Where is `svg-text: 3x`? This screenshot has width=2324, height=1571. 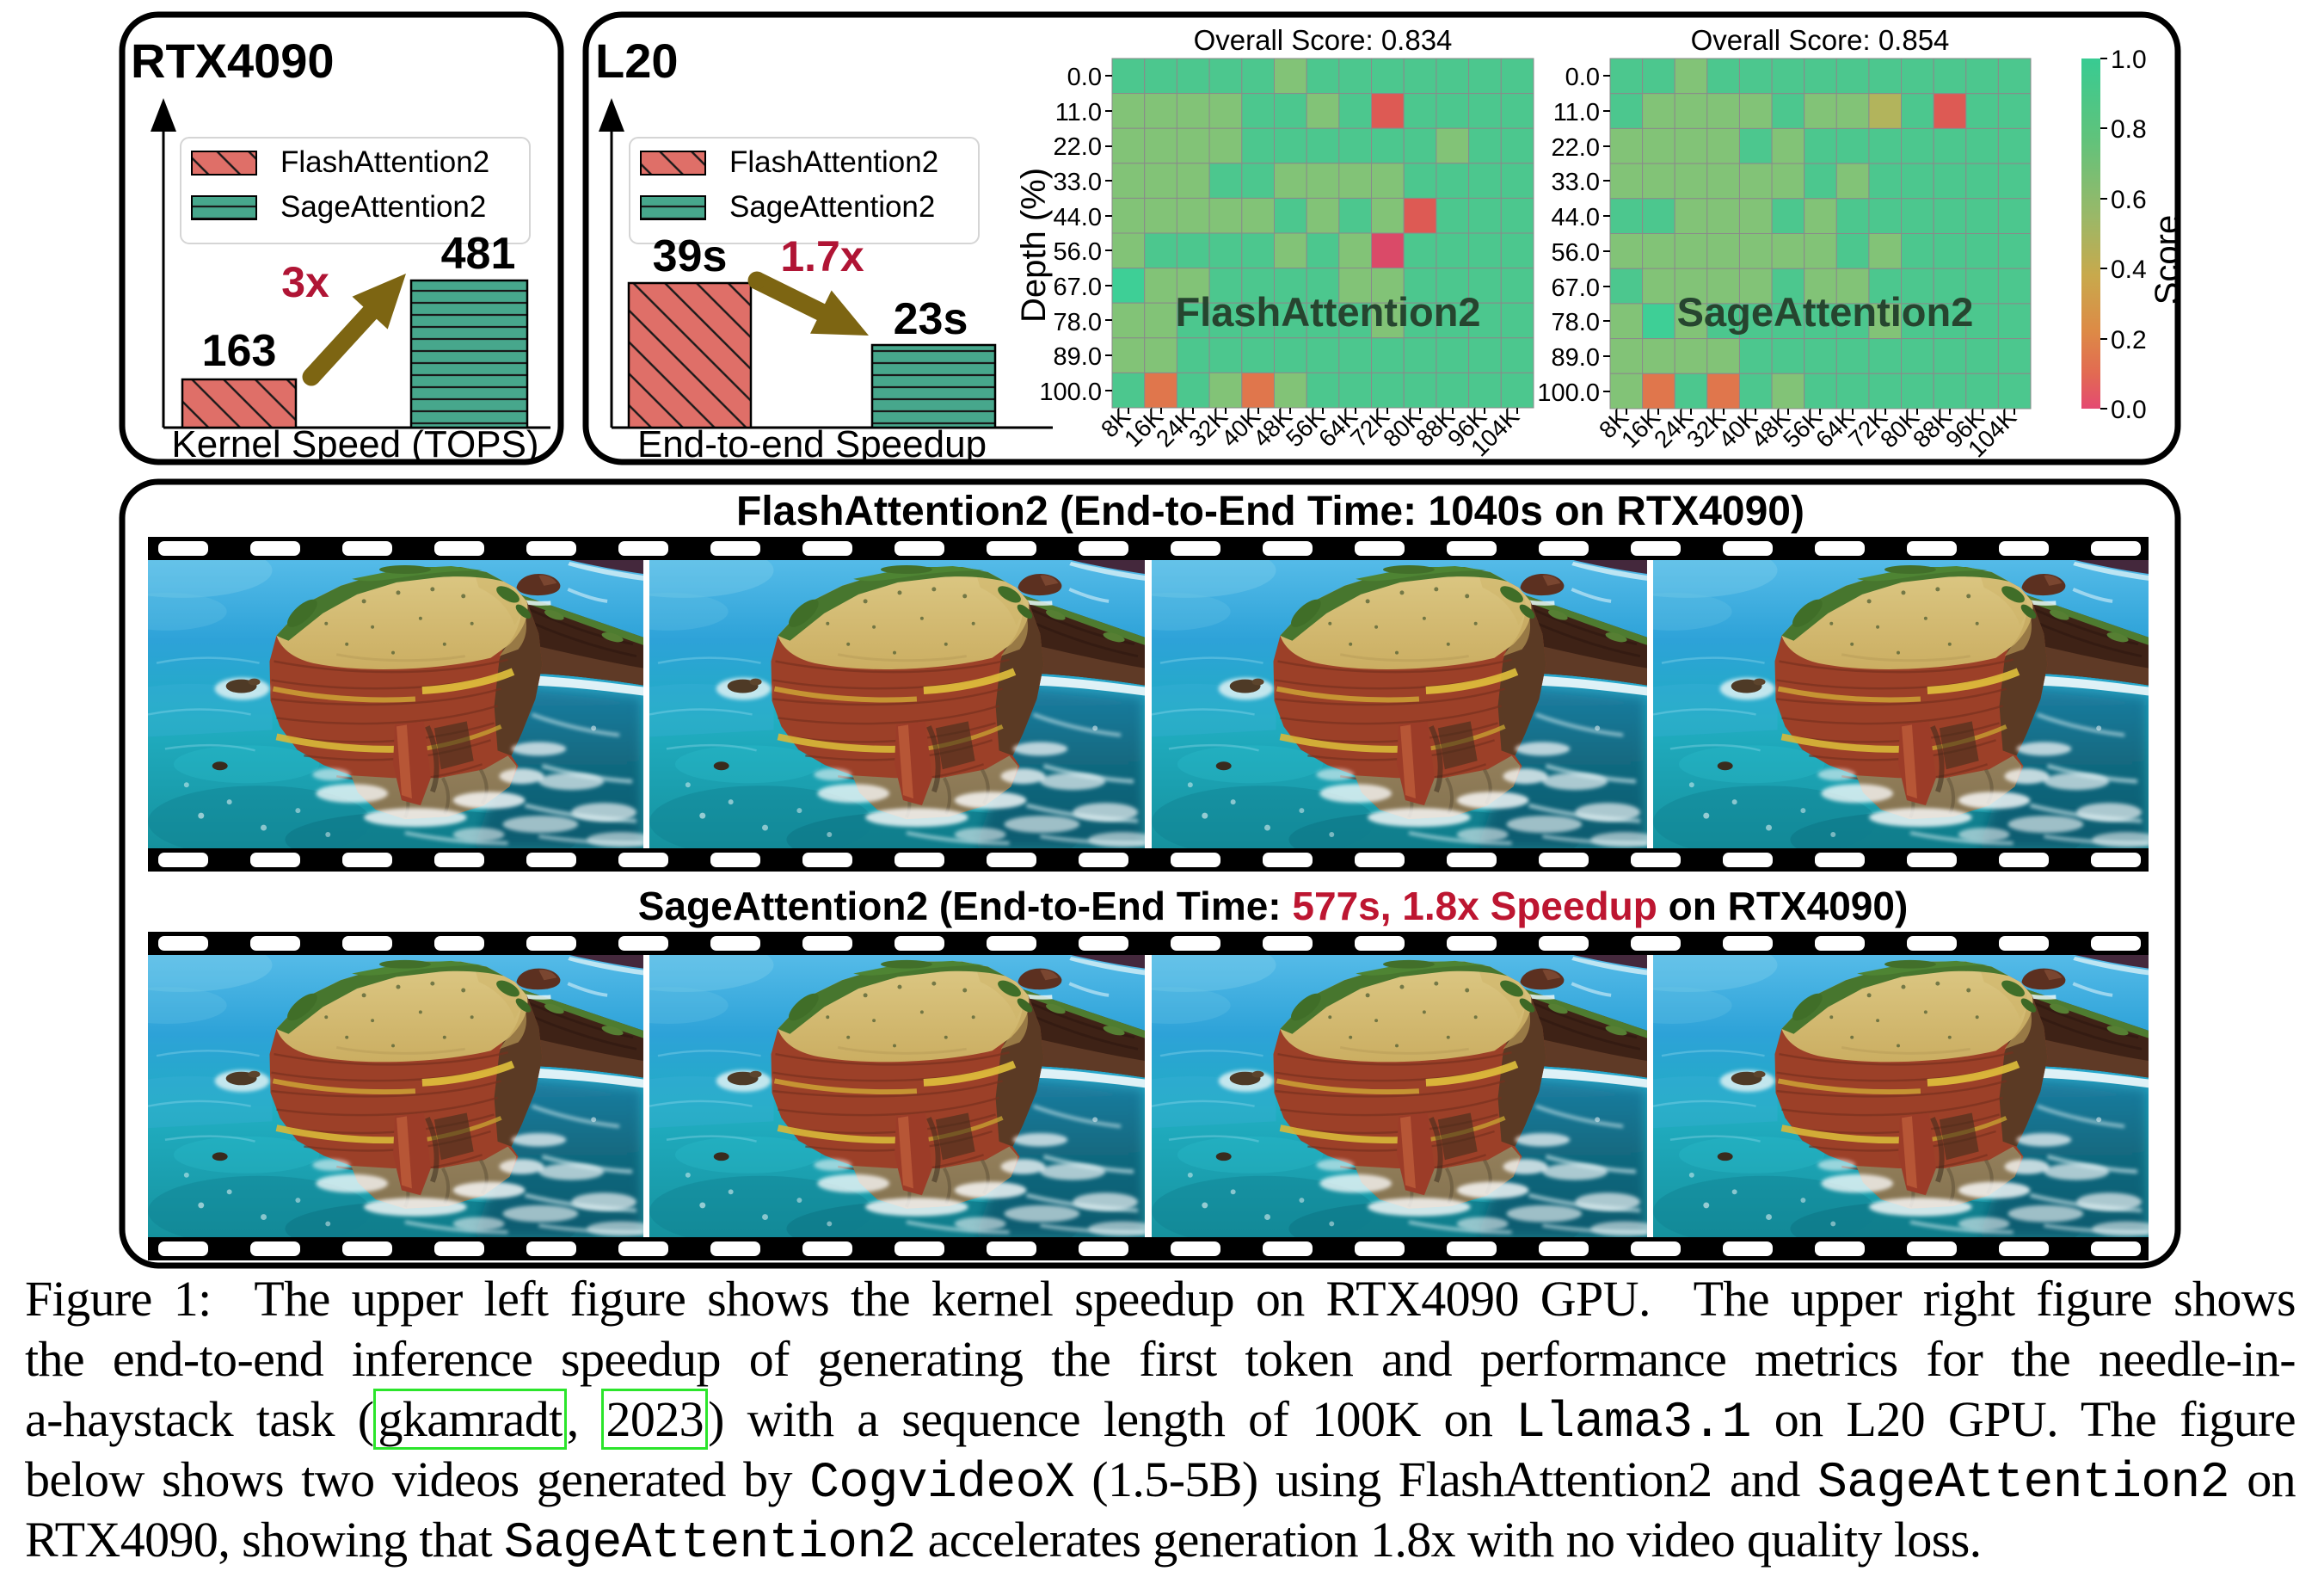 svg-text: 3x is located at coordinates (305, 282).